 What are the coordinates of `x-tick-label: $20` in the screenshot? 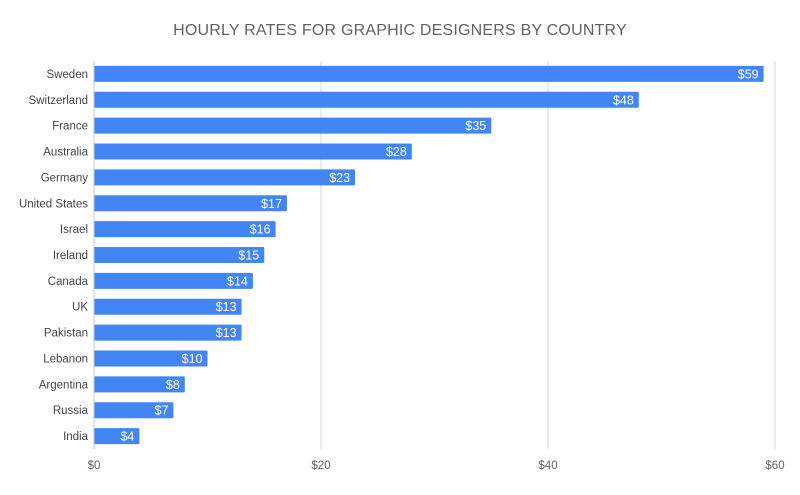 It's located at (320, 466).